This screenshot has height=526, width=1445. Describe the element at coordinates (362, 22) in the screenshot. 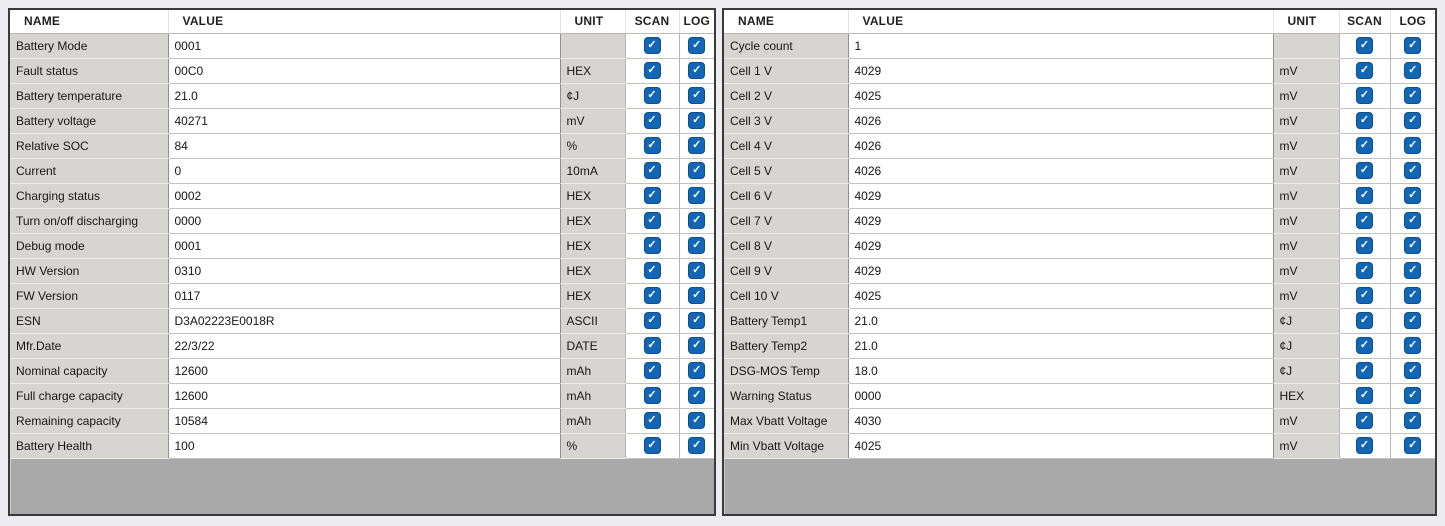

I see `table-header-row: NAME VALUE UNIT SCAN LOG` at that location.